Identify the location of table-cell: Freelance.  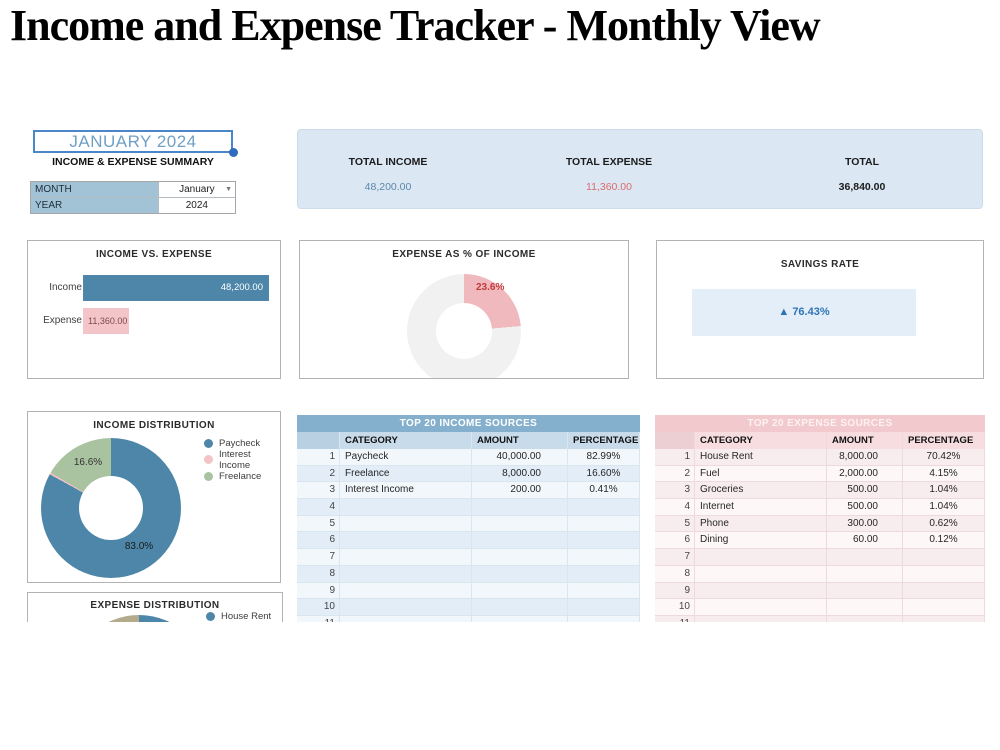
(406, 473).